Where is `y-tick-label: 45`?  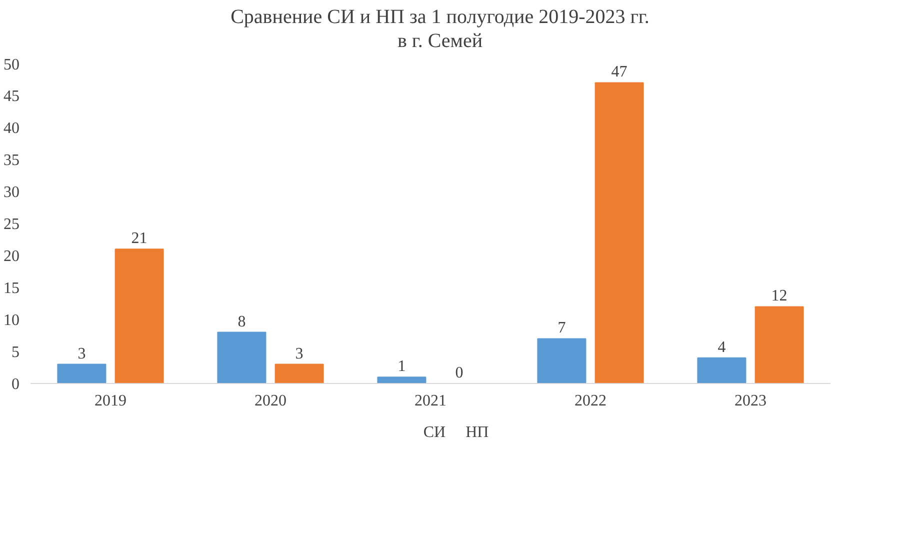
y-tick-label: 45 is located at coordinates (12, 96).